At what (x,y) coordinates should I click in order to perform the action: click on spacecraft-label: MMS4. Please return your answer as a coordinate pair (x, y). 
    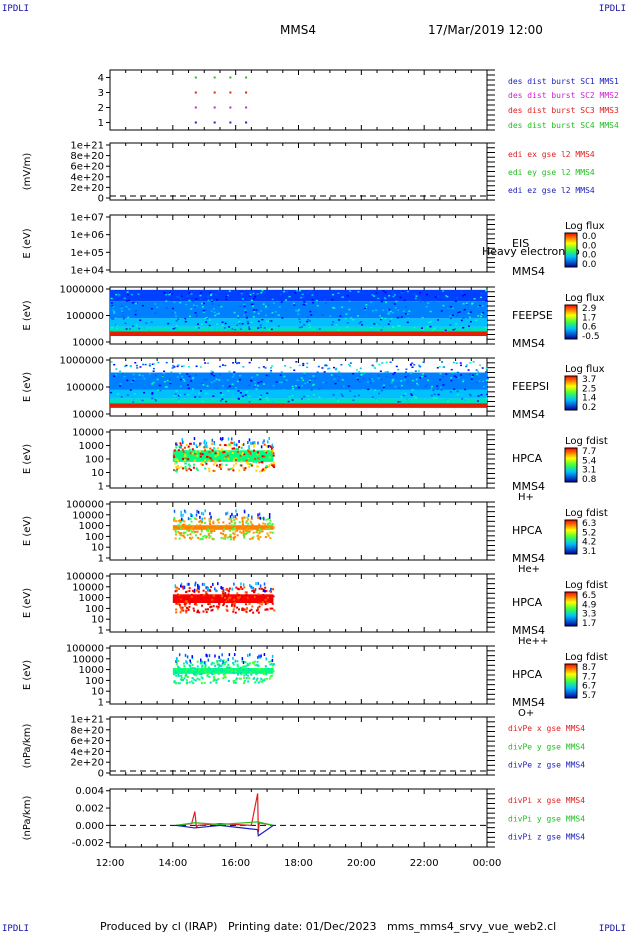
    Looking at the image, I should click on (528, 271).